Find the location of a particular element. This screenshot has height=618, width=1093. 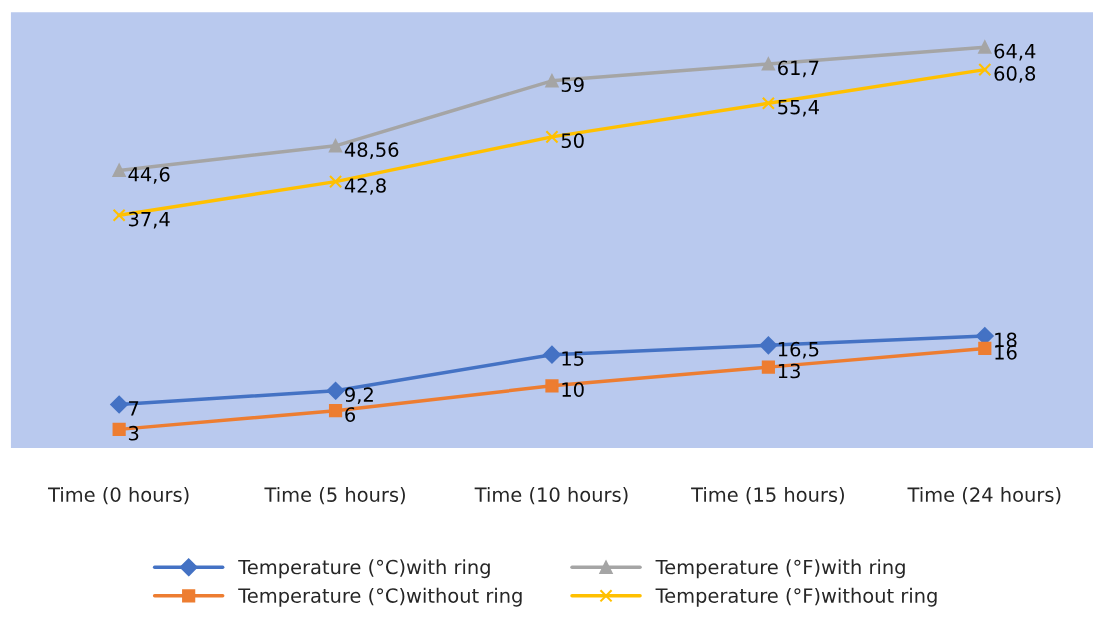

data-label: 3 is located at coordinates (133, 433).